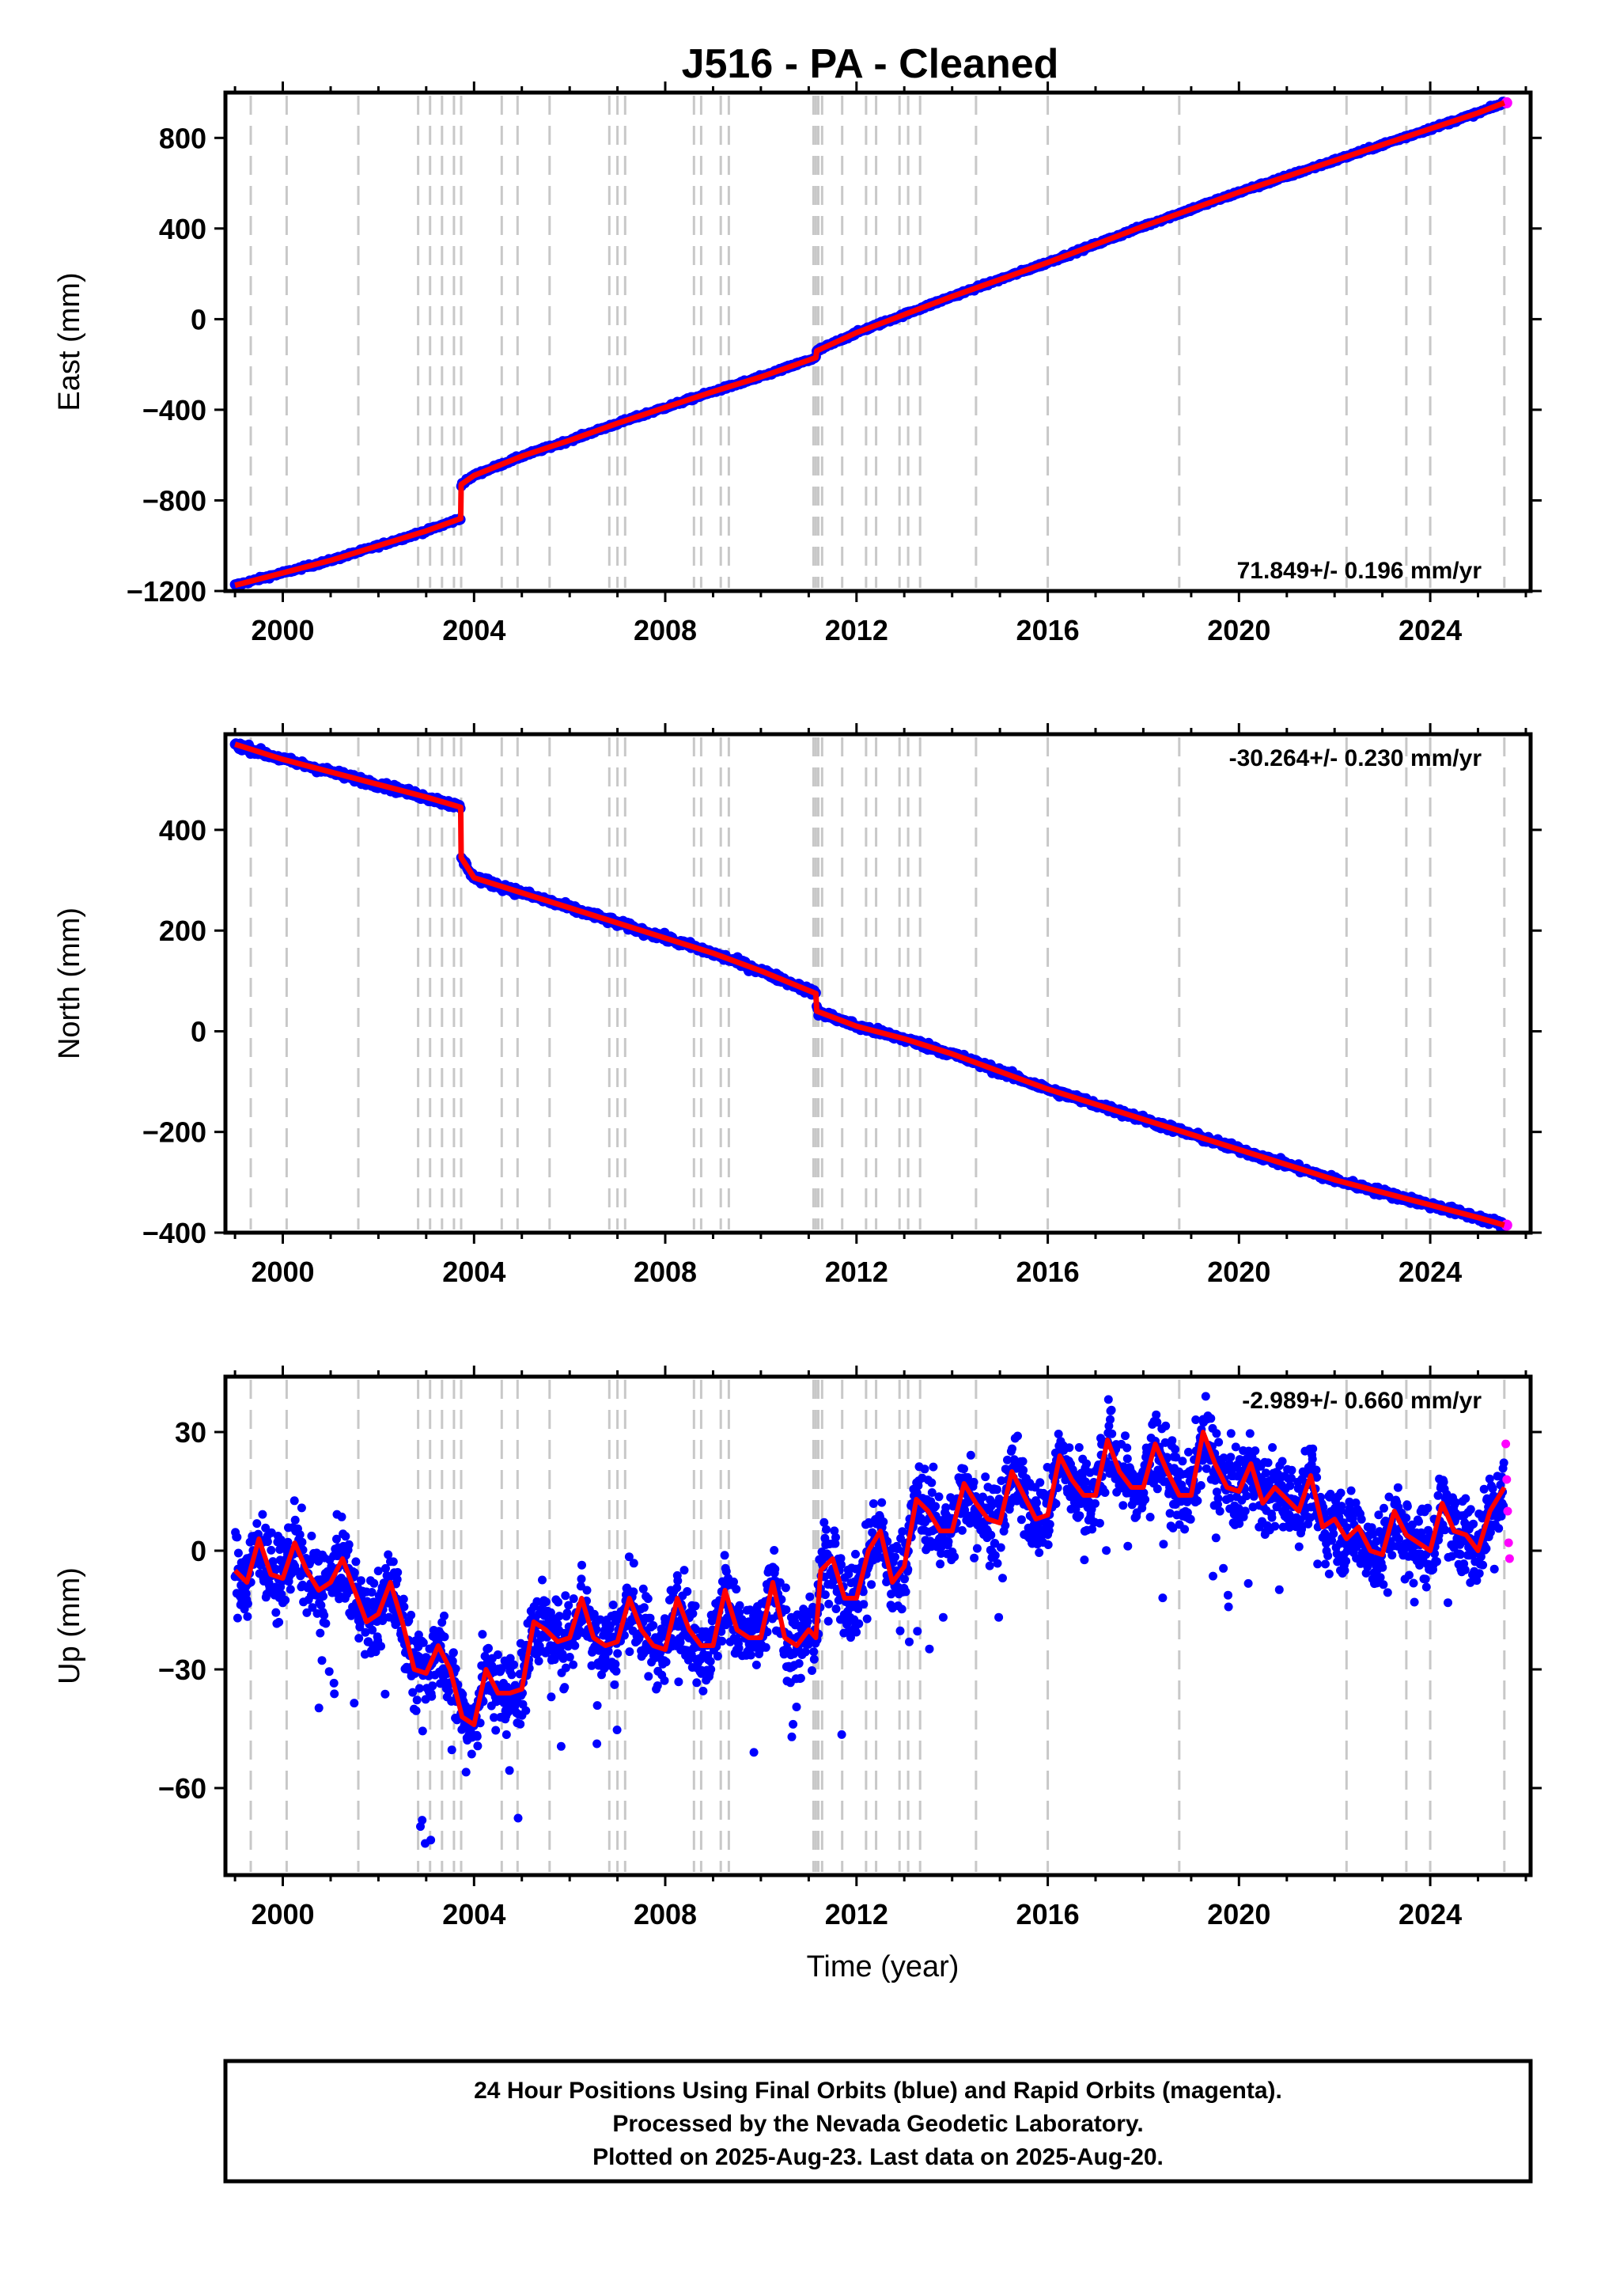 The height and width of the screenshot is (2296, 1601). What do you see at coordinates (1238, 630) in the screenshot?
I see `x-tick-label: 2020` at bounding box center [1238, 630].